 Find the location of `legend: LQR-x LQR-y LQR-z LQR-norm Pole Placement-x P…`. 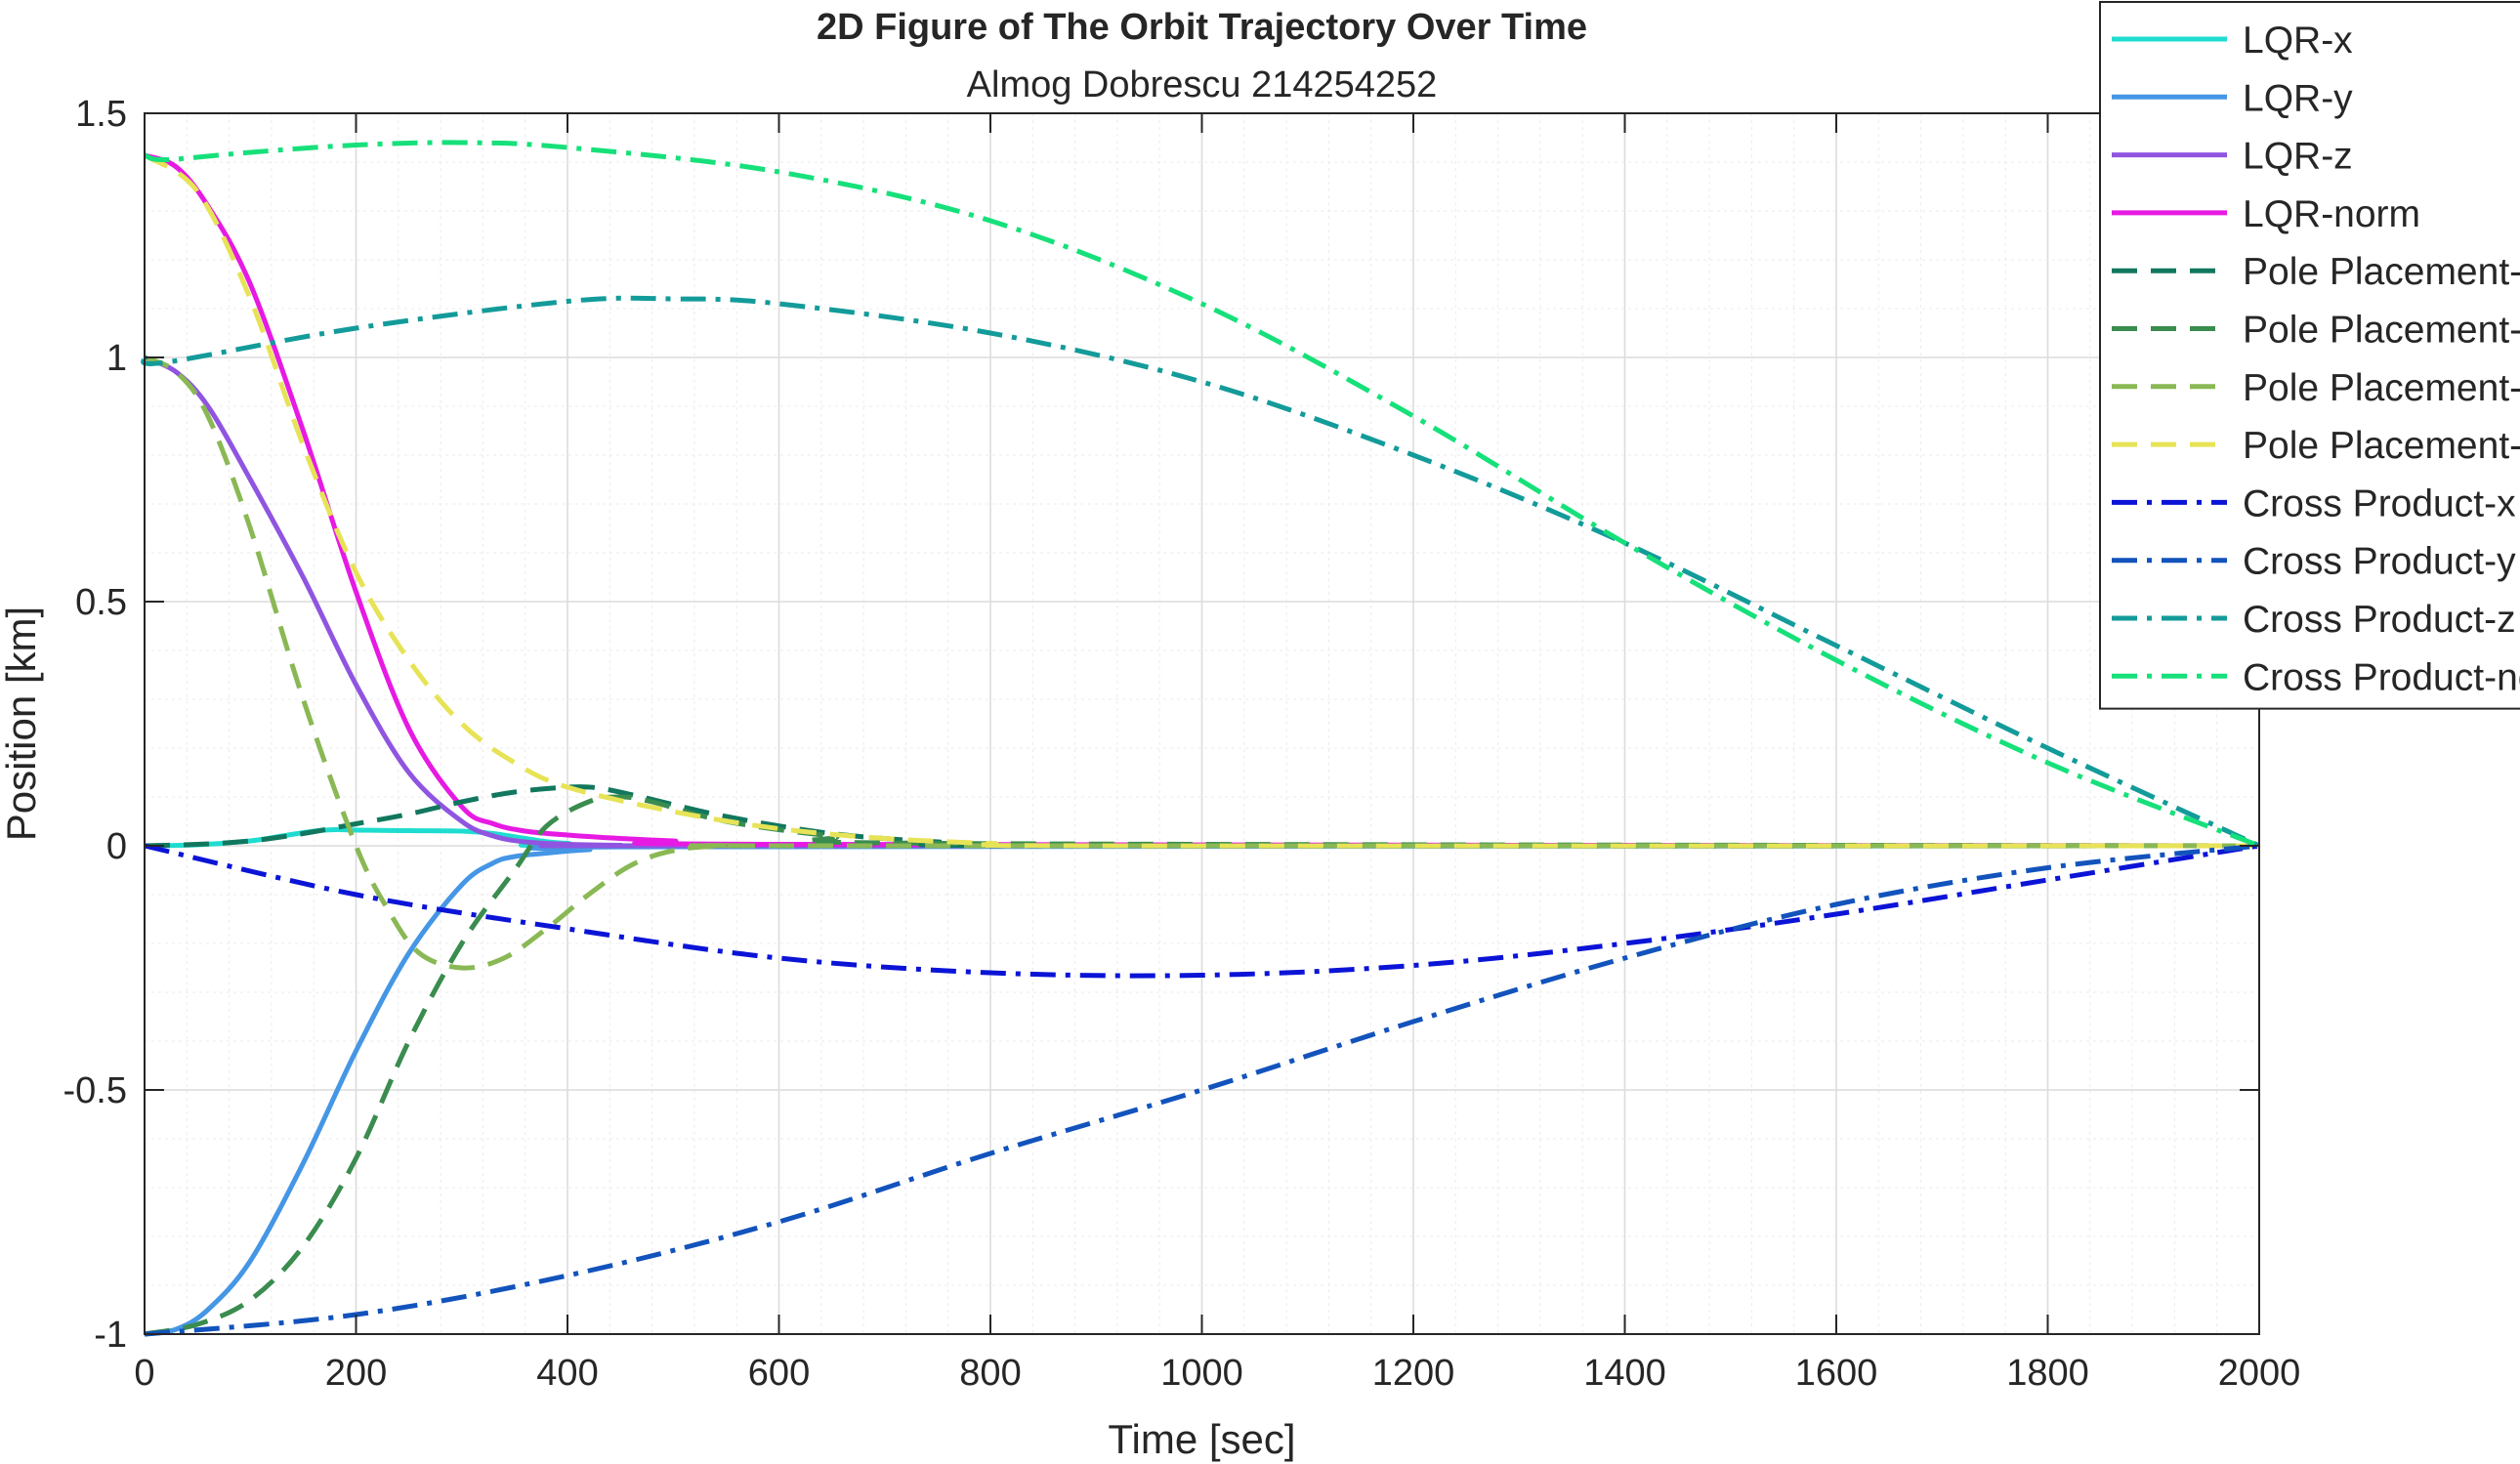

legend: LQR-x LQR-y LQR-z LQR-norm Pole Placement-x P… is located at coordinates (2309, 355).